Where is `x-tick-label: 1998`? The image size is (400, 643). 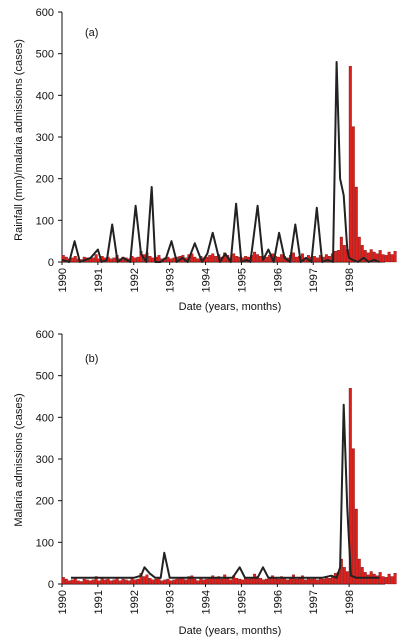 x-tick-label: 1998 is located at coordinates (350, 602).